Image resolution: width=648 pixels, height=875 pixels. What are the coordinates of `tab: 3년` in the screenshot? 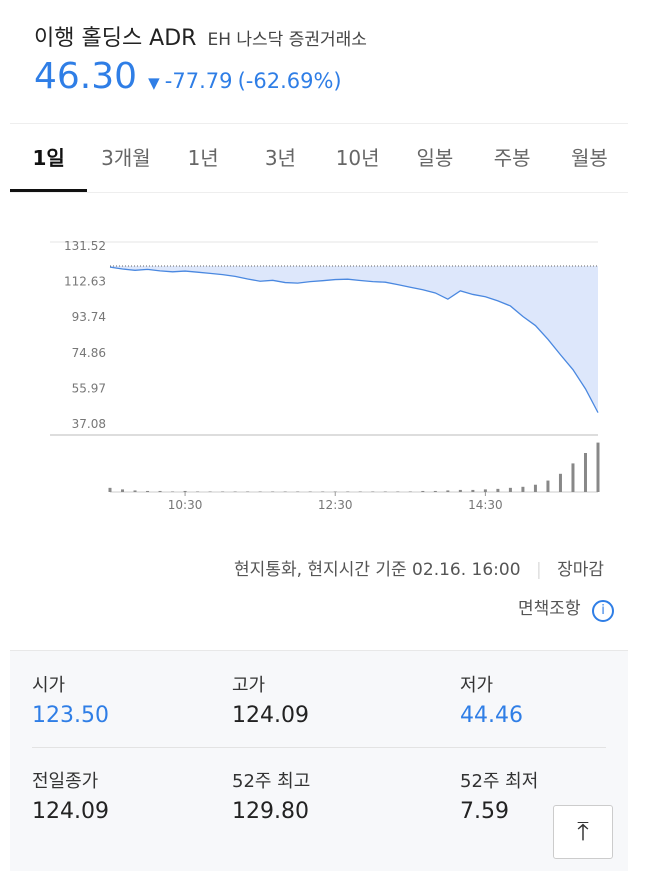 It's located at (280, 158).